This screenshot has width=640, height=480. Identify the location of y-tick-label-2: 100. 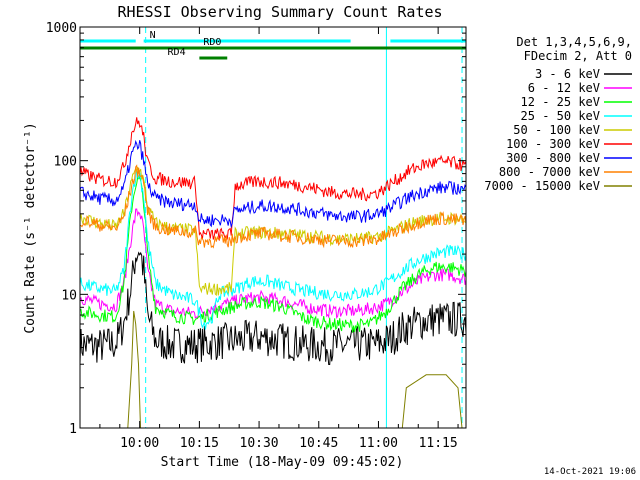
(65, 162).